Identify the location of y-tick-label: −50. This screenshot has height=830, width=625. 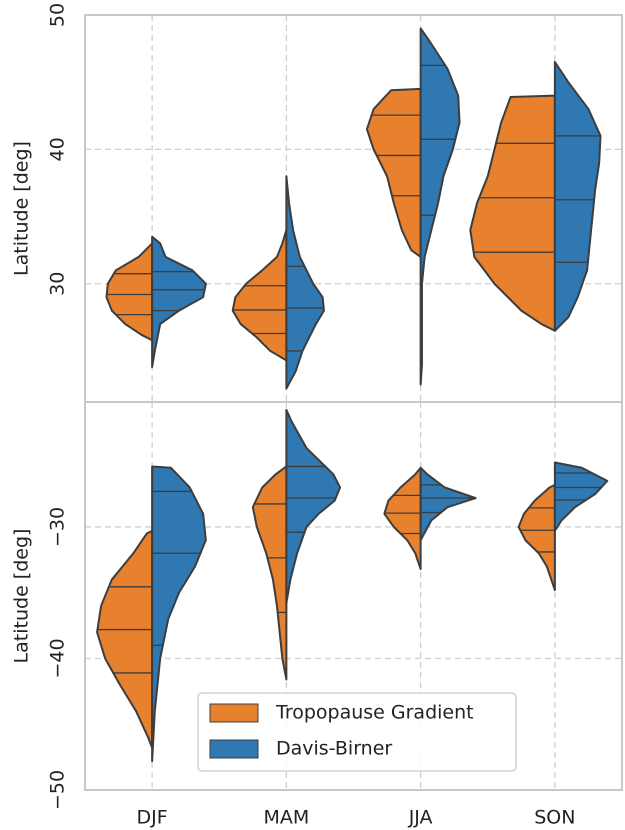
(58, 790).